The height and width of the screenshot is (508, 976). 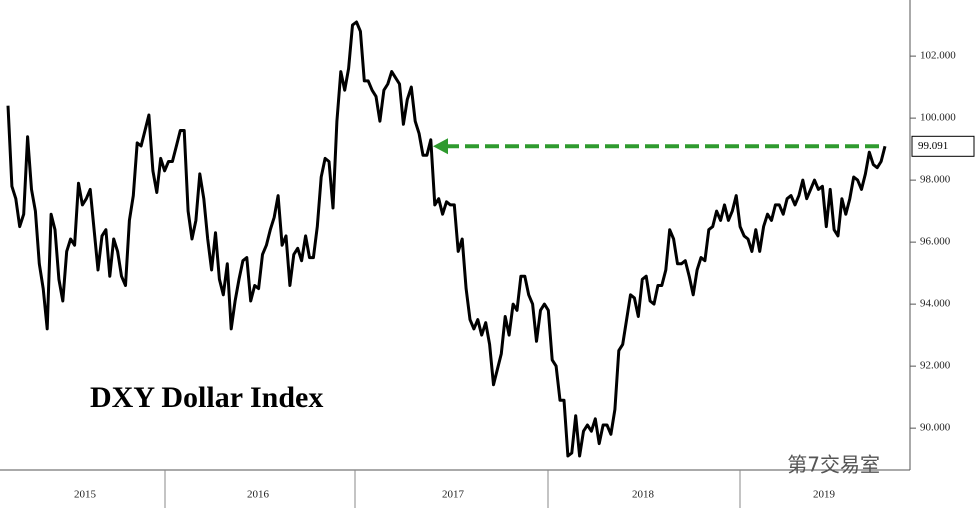 What do you see at coordinates (85, 495) in the screenshot?
I see `x-tick-label: 2015` at bounding box center [85, 495].